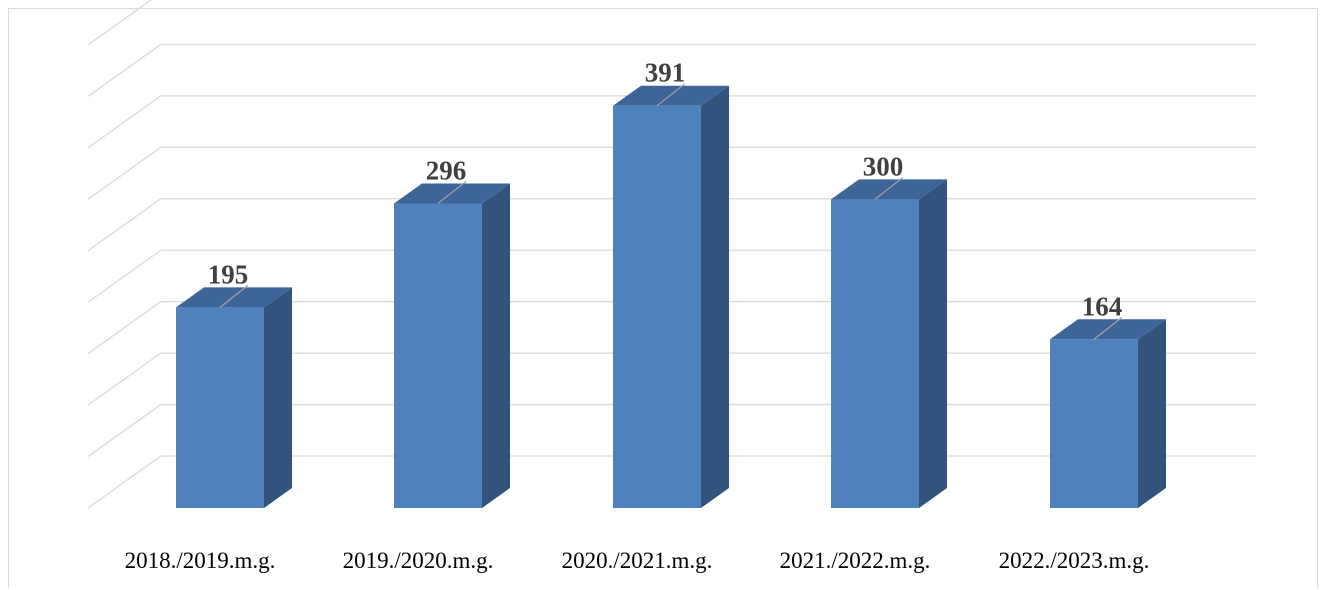 The height and width of the screenshot is (590, 1327). What do you see at coordinates (665, 73) in the screenshot?
I see `value-label-3: 391` at bounding box center [665, 73].